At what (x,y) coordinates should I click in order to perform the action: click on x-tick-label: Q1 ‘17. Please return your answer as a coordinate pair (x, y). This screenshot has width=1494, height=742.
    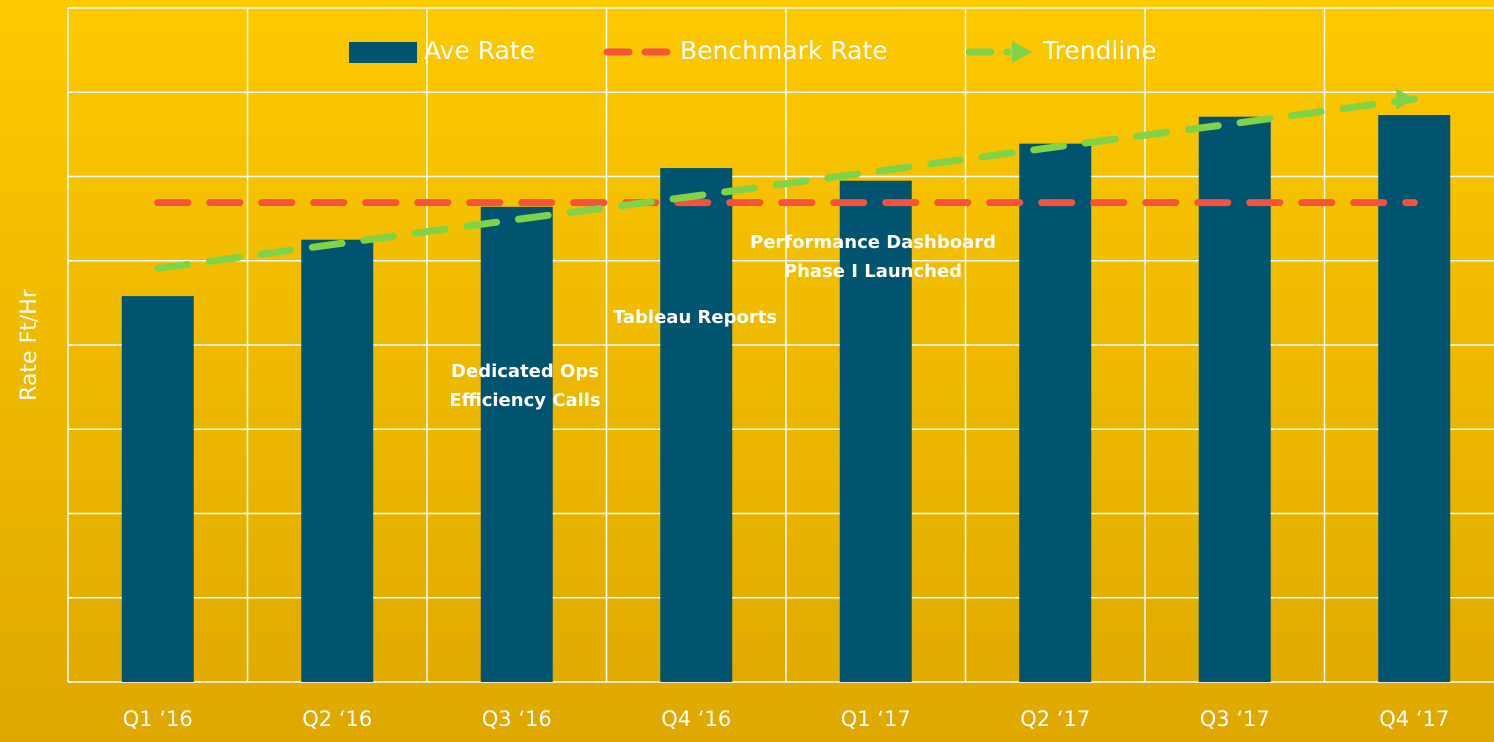
    Looking at the image, I should click on (876, 719).